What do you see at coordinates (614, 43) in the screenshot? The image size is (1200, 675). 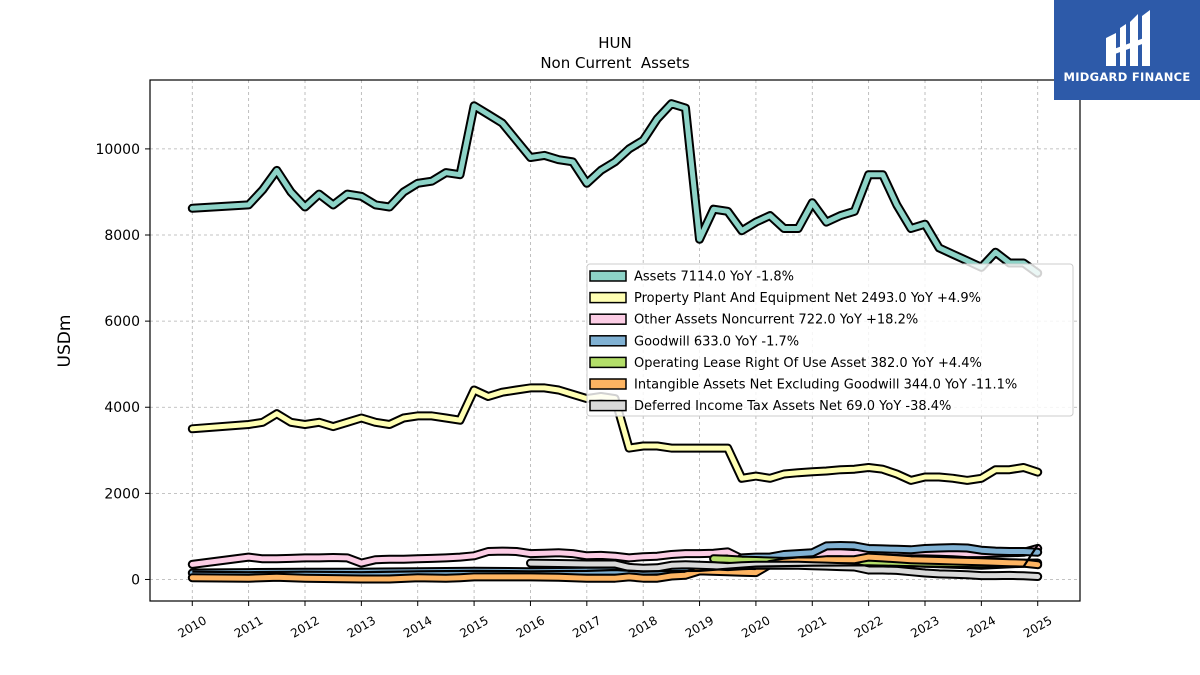 I see `chart-title: HUN` at bounding box center [614, 43].